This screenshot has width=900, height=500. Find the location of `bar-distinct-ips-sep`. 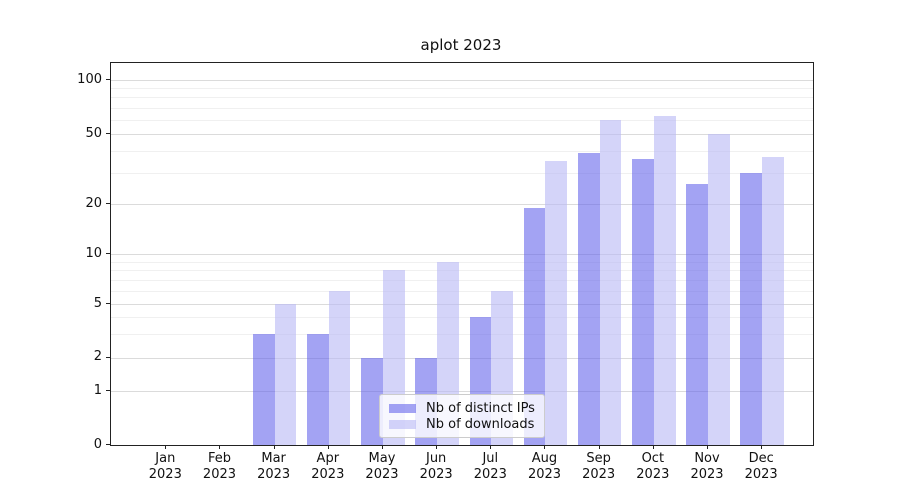

bar-distinct-ips-sep is located at coordinates (588, 299).